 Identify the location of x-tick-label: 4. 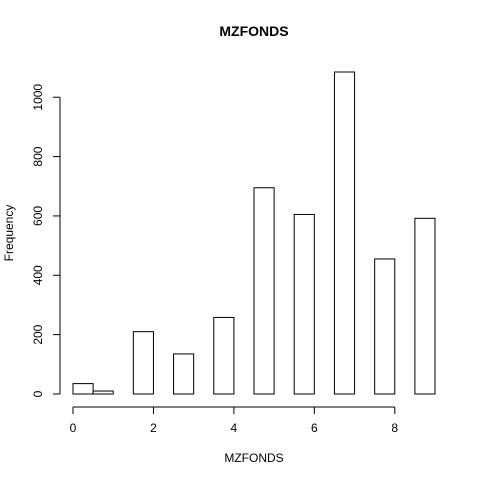
(234, 428).